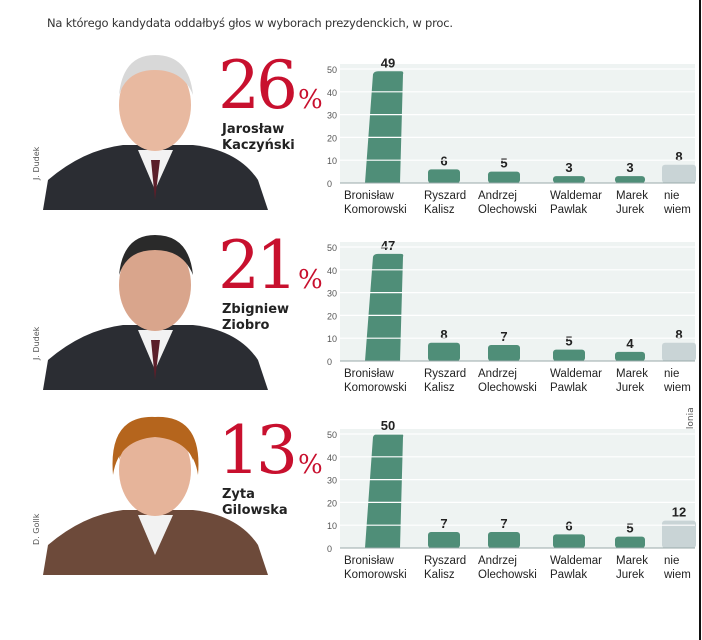  I want to click on data-label: 47, so click(388, 245).